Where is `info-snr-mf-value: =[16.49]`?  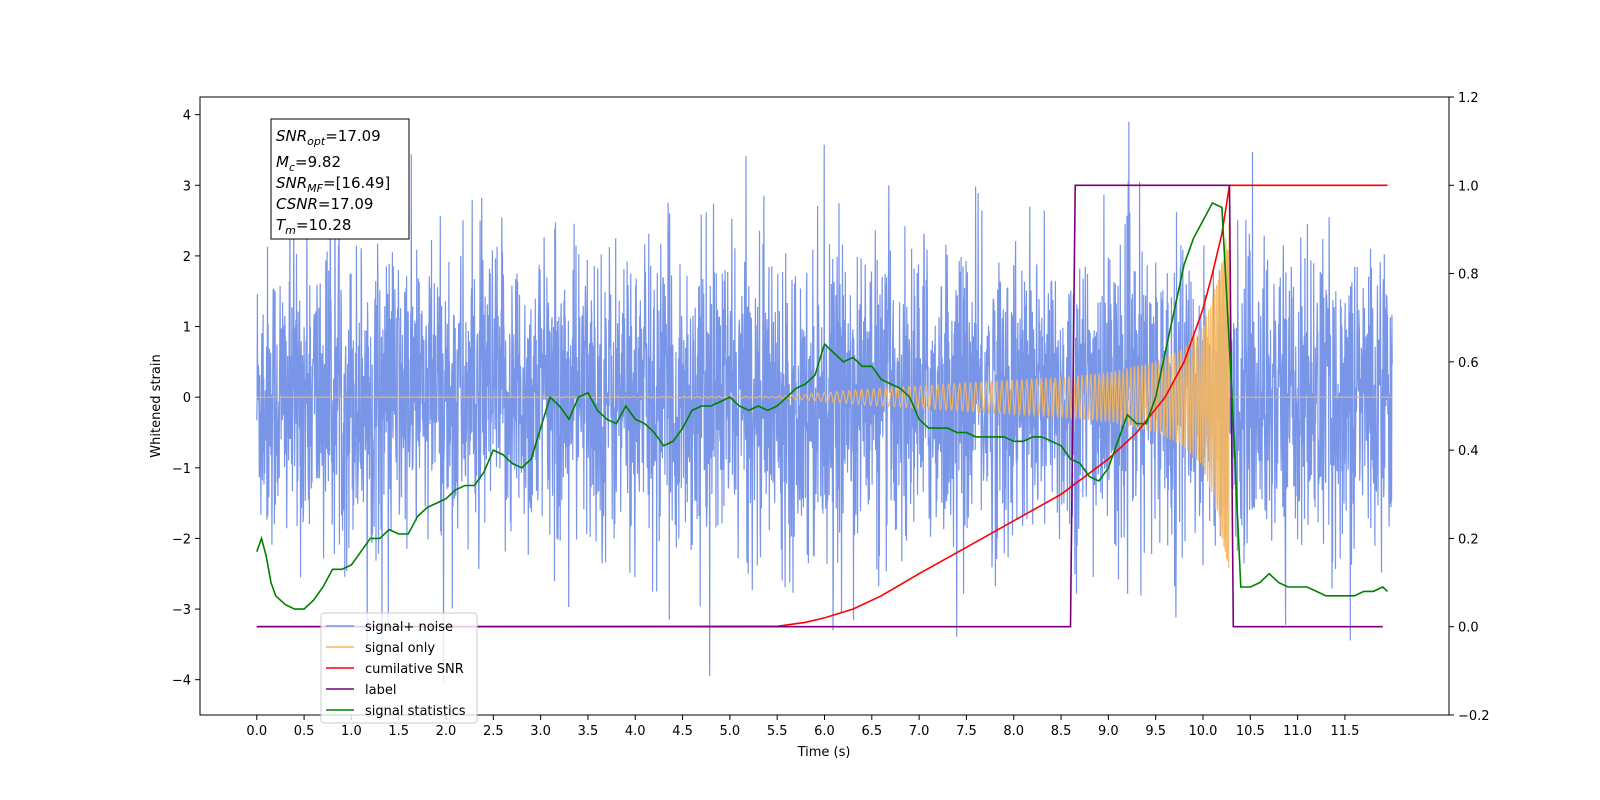 info-snr-mf-value: =[16.49] is located at coordinates (356, 183).